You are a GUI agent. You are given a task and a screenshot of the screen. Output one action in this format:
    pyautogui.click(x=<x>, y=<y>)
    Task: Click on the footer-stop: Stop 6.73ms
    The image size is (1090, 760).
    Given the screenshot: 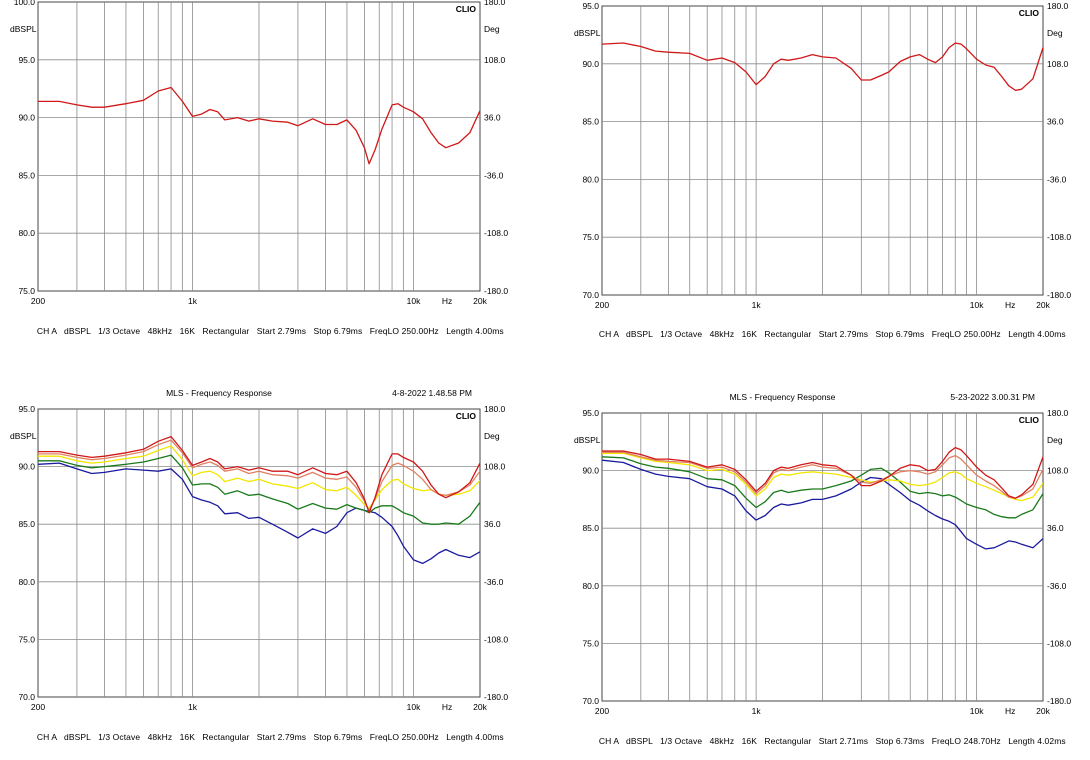 What is the action you would take?
    pyautogui.click(x=900, y=741)
    